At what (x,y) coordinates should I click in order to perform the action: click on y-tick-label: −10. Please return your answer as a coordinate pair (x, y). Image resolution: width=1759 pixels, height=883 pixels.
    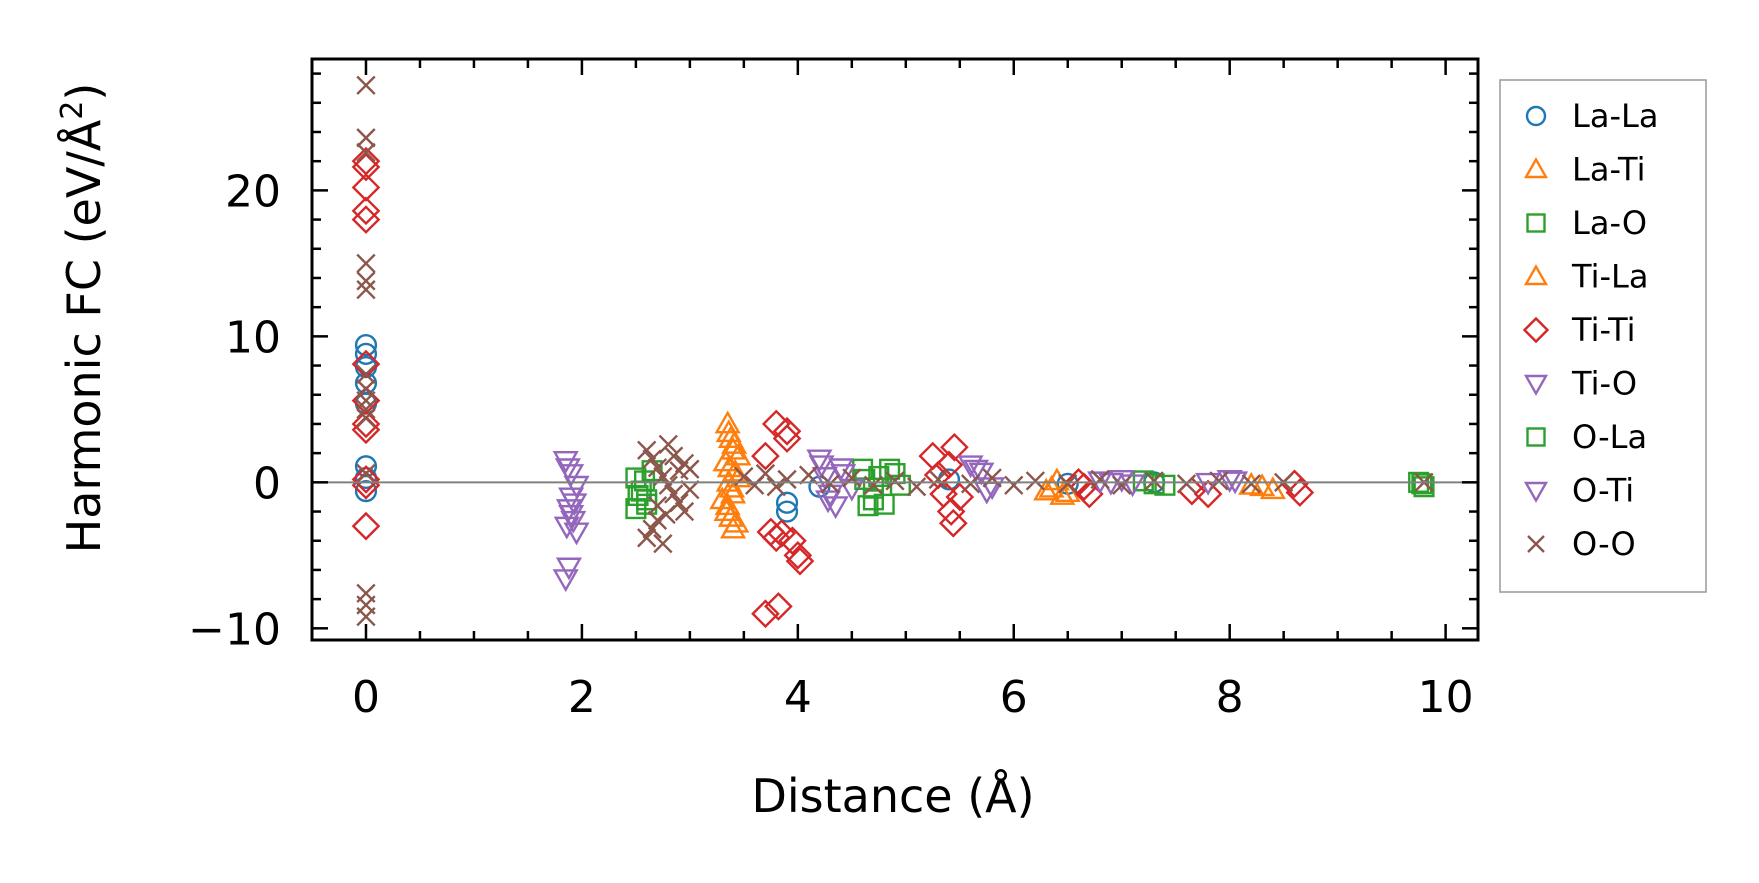
    Looking at the image, I should click on (234, 629).